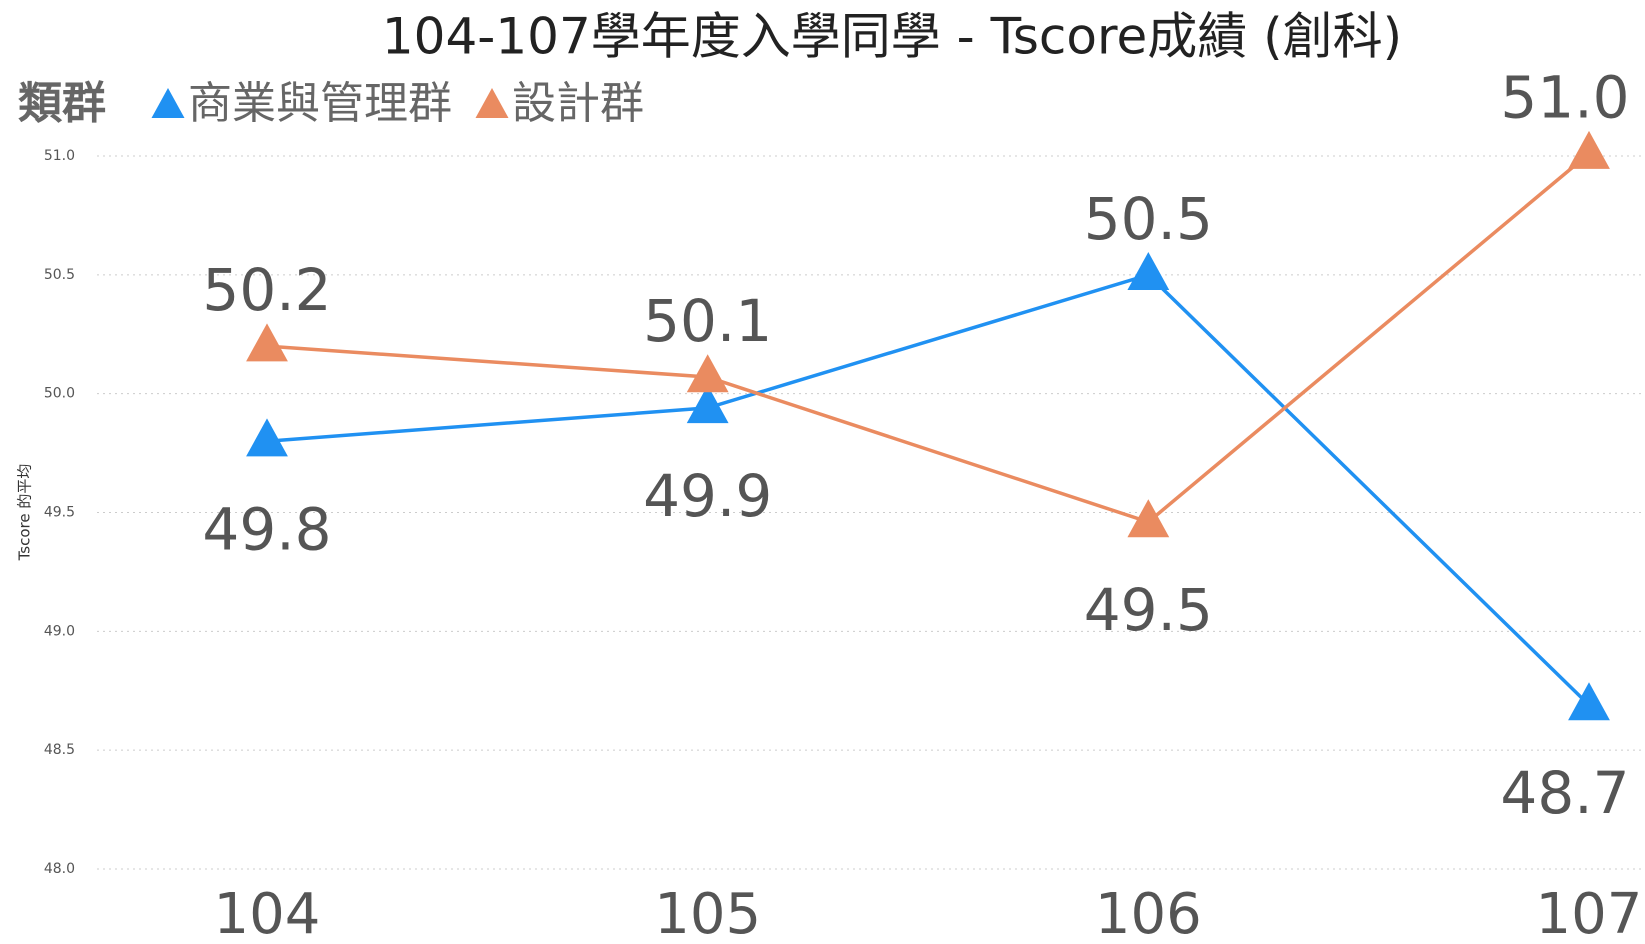 The image size is (1645, 944). Describe the element at coordinates (892, 37) in the screenshot. I see `chart-title: 104-107學年度入學同學 - Tscore成績 (創科)` at that location.